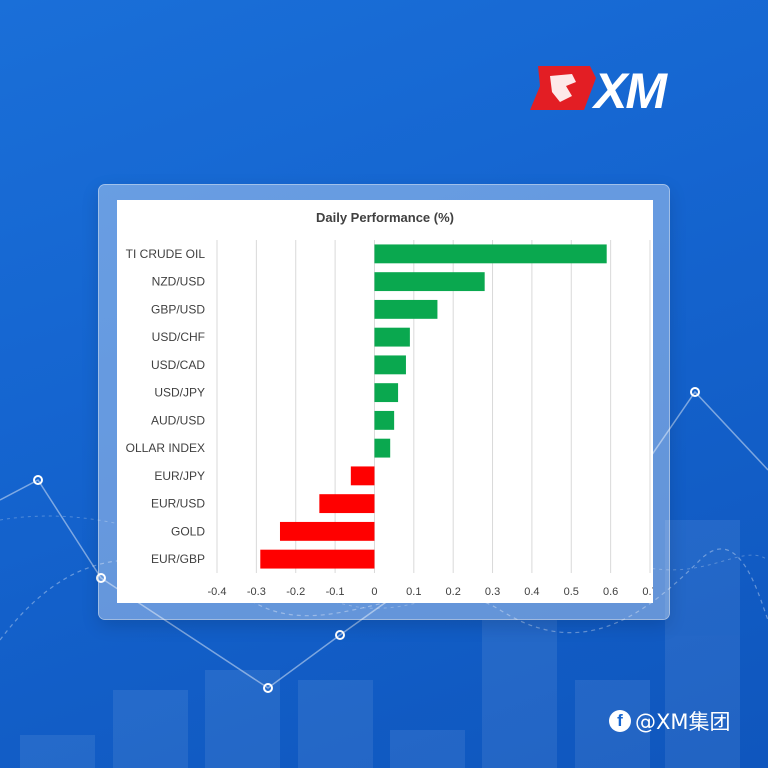 Image resolution: width=768 pixels, height=768 pixels. Describe the element at coordinates (531, 592) in the screenshot. I see `x-tick-label-8: 0.4` at that location.